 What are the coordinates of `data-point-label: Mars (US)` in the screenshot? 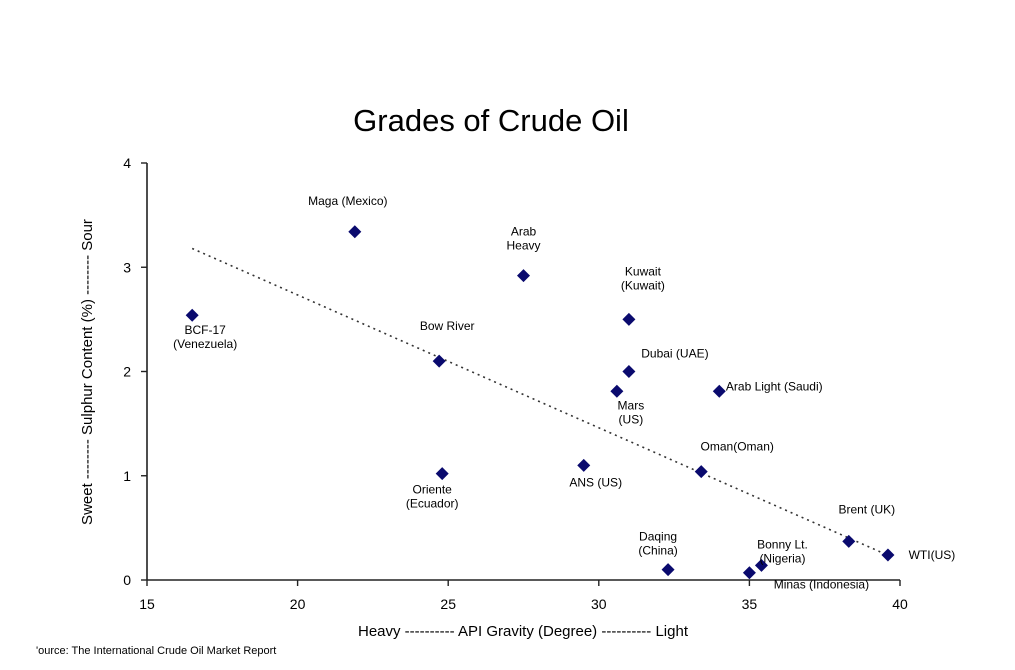 It's located at (631, 412).